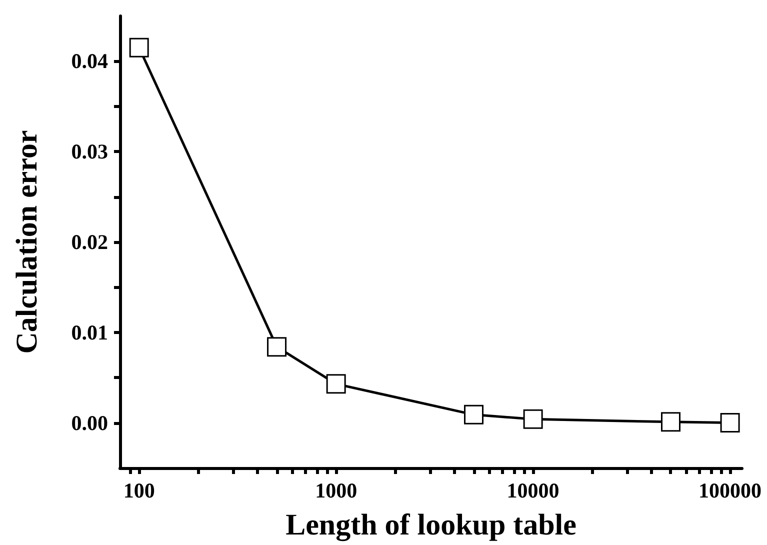  Describe the element at coordinates (89, 332) in the screenshot. I see `y-tick-label: 0.01` at that location.